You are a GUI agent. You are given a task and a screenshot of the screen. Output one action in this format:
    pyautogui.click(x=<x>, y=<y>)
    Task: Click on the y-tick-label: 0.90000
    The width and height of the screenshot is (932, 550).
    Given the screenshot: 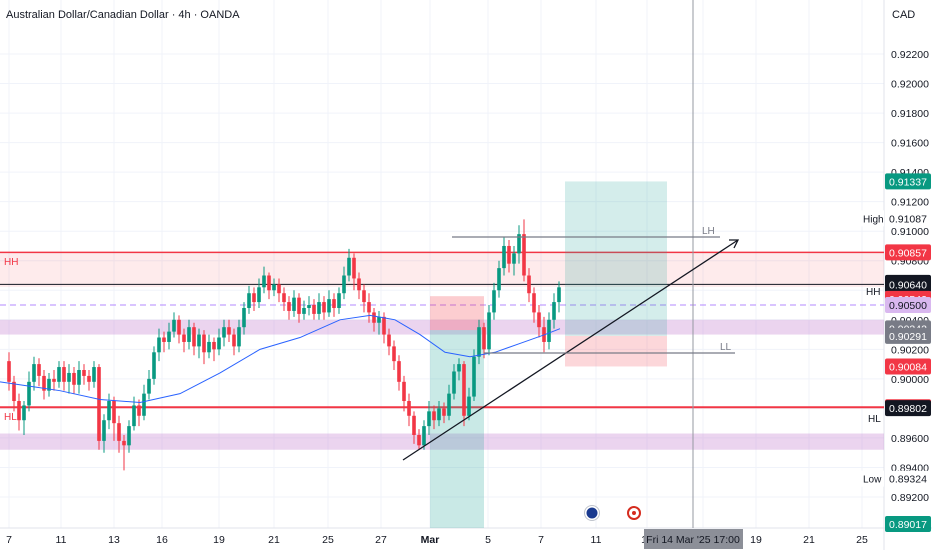 What is the action you would take?
    pyautogui.click(x=910, y=380)
    